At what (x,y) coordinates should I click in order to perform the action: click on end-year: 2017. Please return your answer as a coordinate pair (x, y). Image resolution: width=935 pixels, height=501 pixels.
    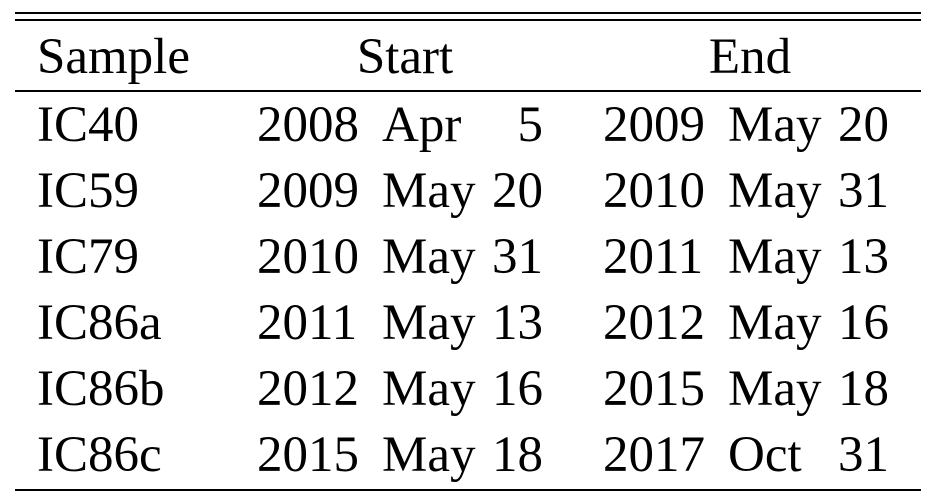
    Looking at the image, I should click on (654, 455).